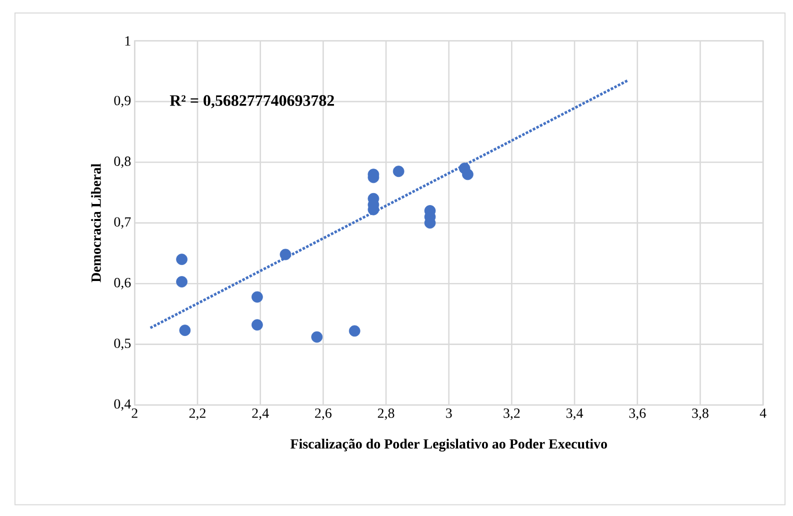  Describe the element at coordinates (637, 414) in the screenshot. I see `x-tick-label: 3,6` at that location.